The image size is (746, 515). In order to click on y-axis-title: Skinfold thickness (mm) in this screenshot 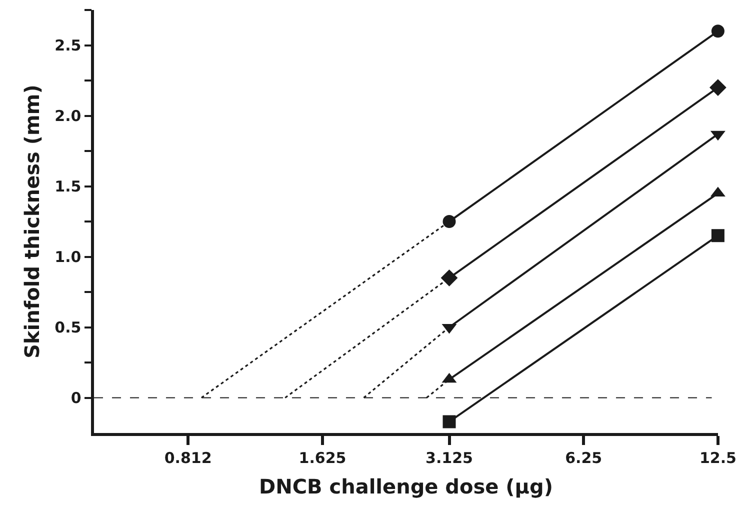, I will do `click(32, 221)`.